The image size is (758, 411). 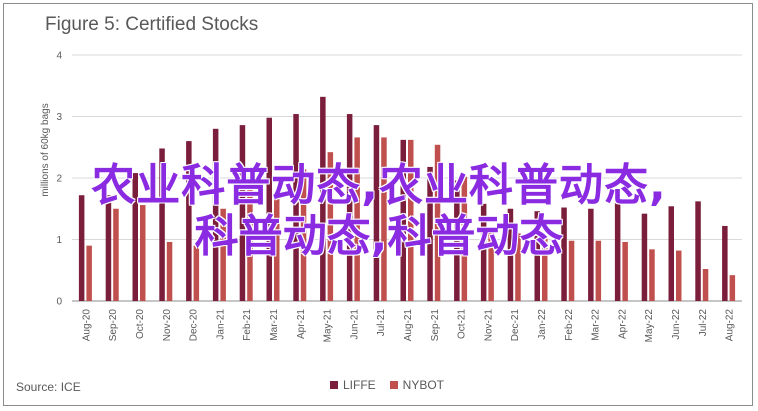 What do you see at coordinates (542, 324) in the screenshot?
I see `x-tick-label: Jan-22` at bounding box center [542, 324].